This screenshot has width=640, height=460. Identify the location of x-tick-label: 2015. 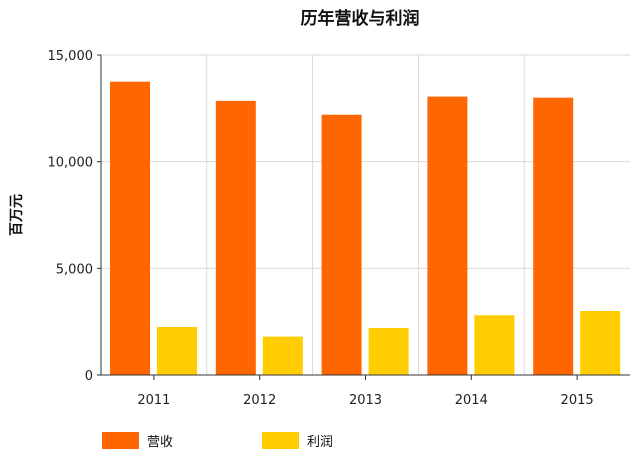
(577, 400).